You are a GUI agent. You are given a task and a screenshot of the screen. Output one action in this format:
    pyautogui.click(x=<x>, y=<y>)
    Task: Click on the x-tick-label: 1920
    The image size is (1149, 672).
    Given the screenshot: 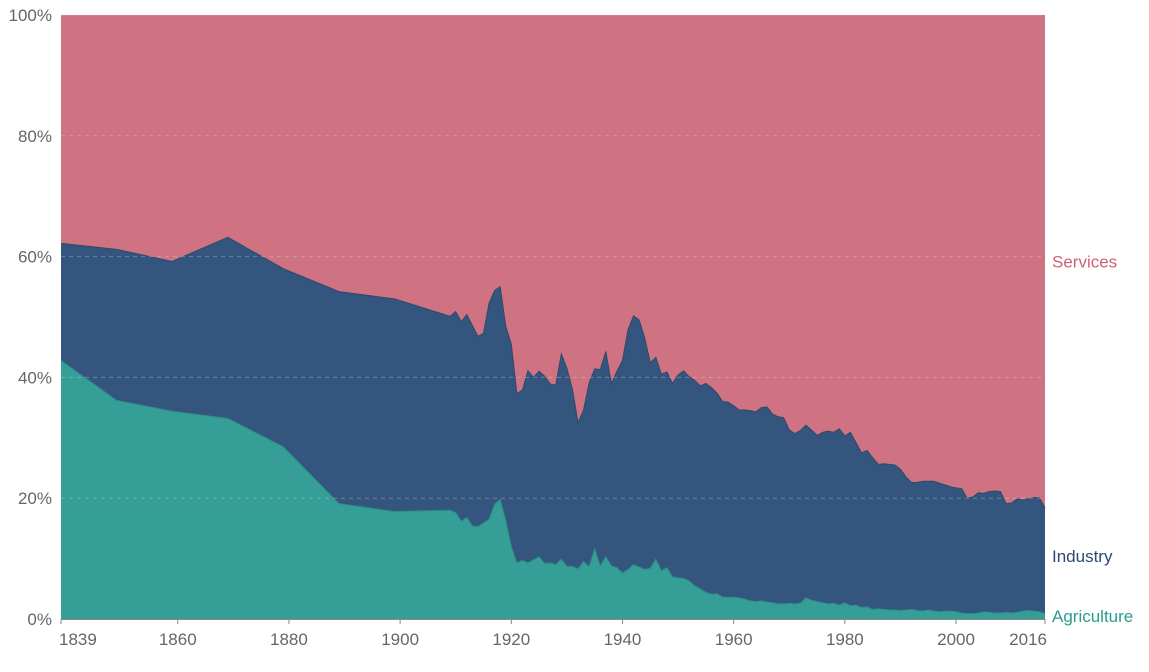 What is the action you would take?
    pyautogui.click(x=511, y=639)
    